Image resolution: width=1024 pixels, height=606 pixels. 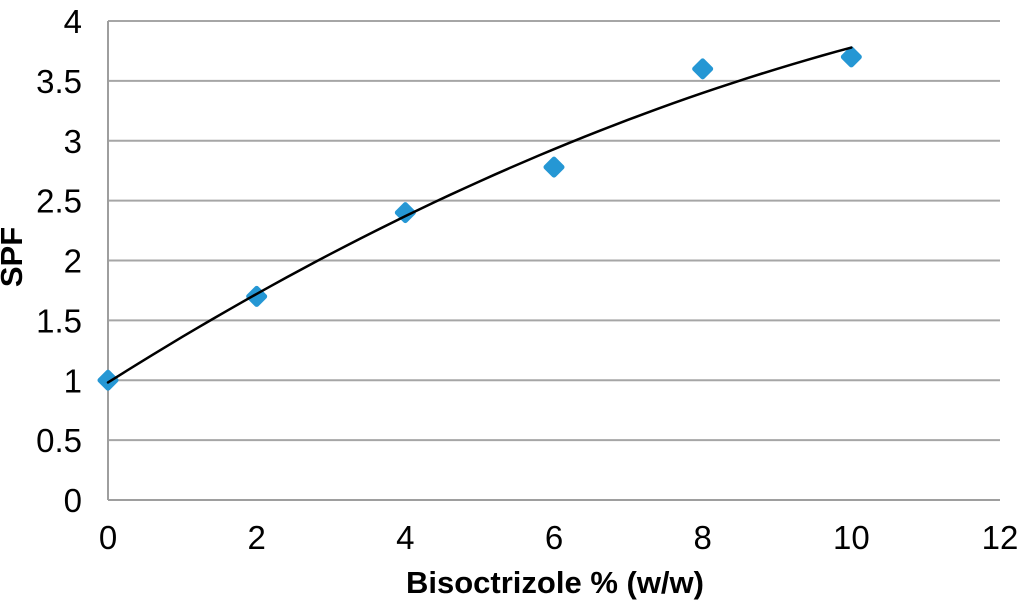 What do you see at coordinates (554, 537) in the screenshot?
I see `x-tick-label: 6` at bounding box center [554, 537].